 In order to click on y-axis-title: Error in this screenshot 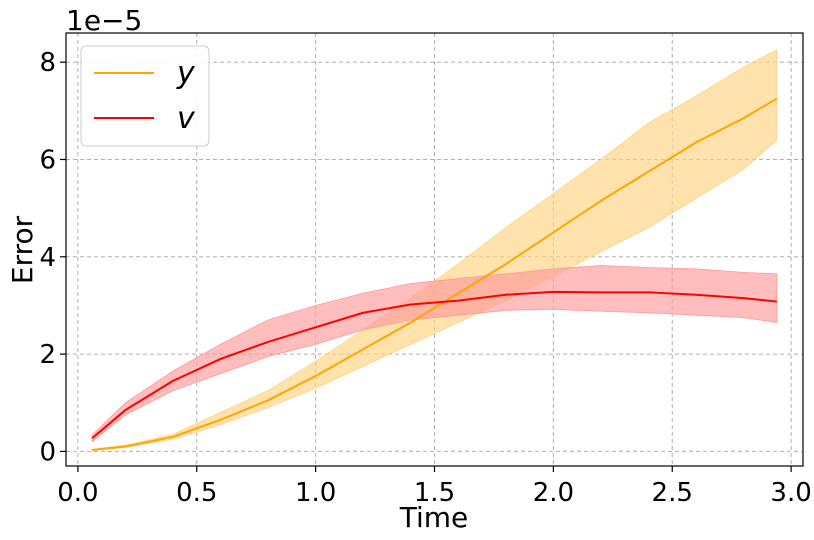, I will do `click(22, 249)`.